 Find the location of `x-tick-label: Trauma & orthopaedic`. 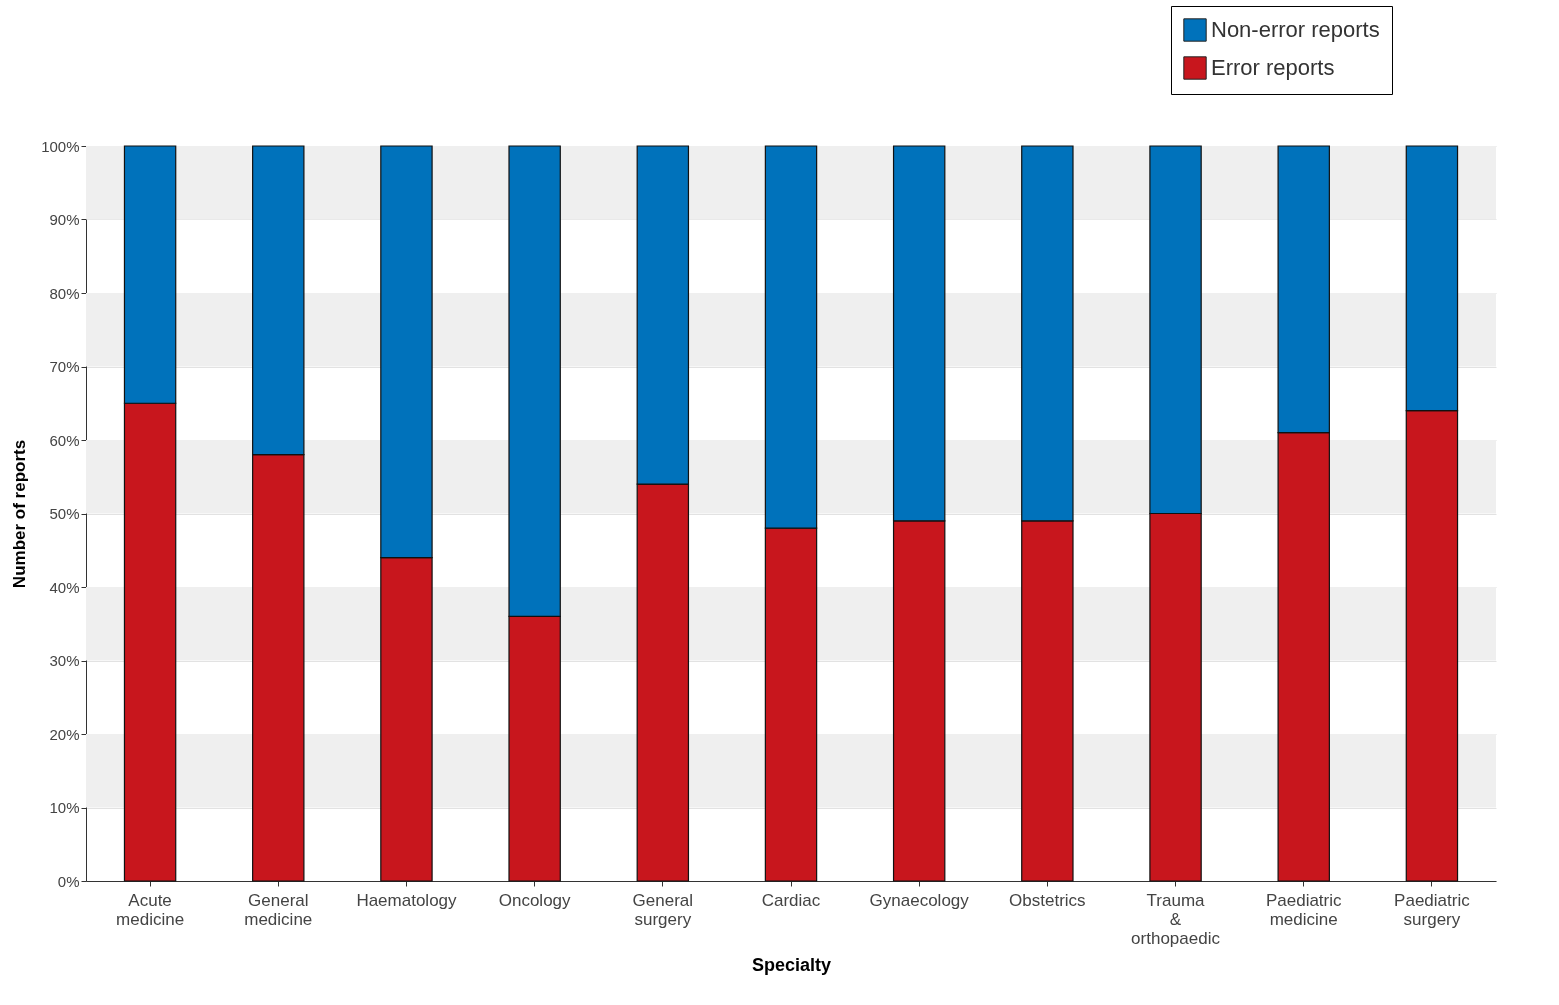

x-tick-label: Trauma & orthopaedic is located at coordinates (1176, 919).